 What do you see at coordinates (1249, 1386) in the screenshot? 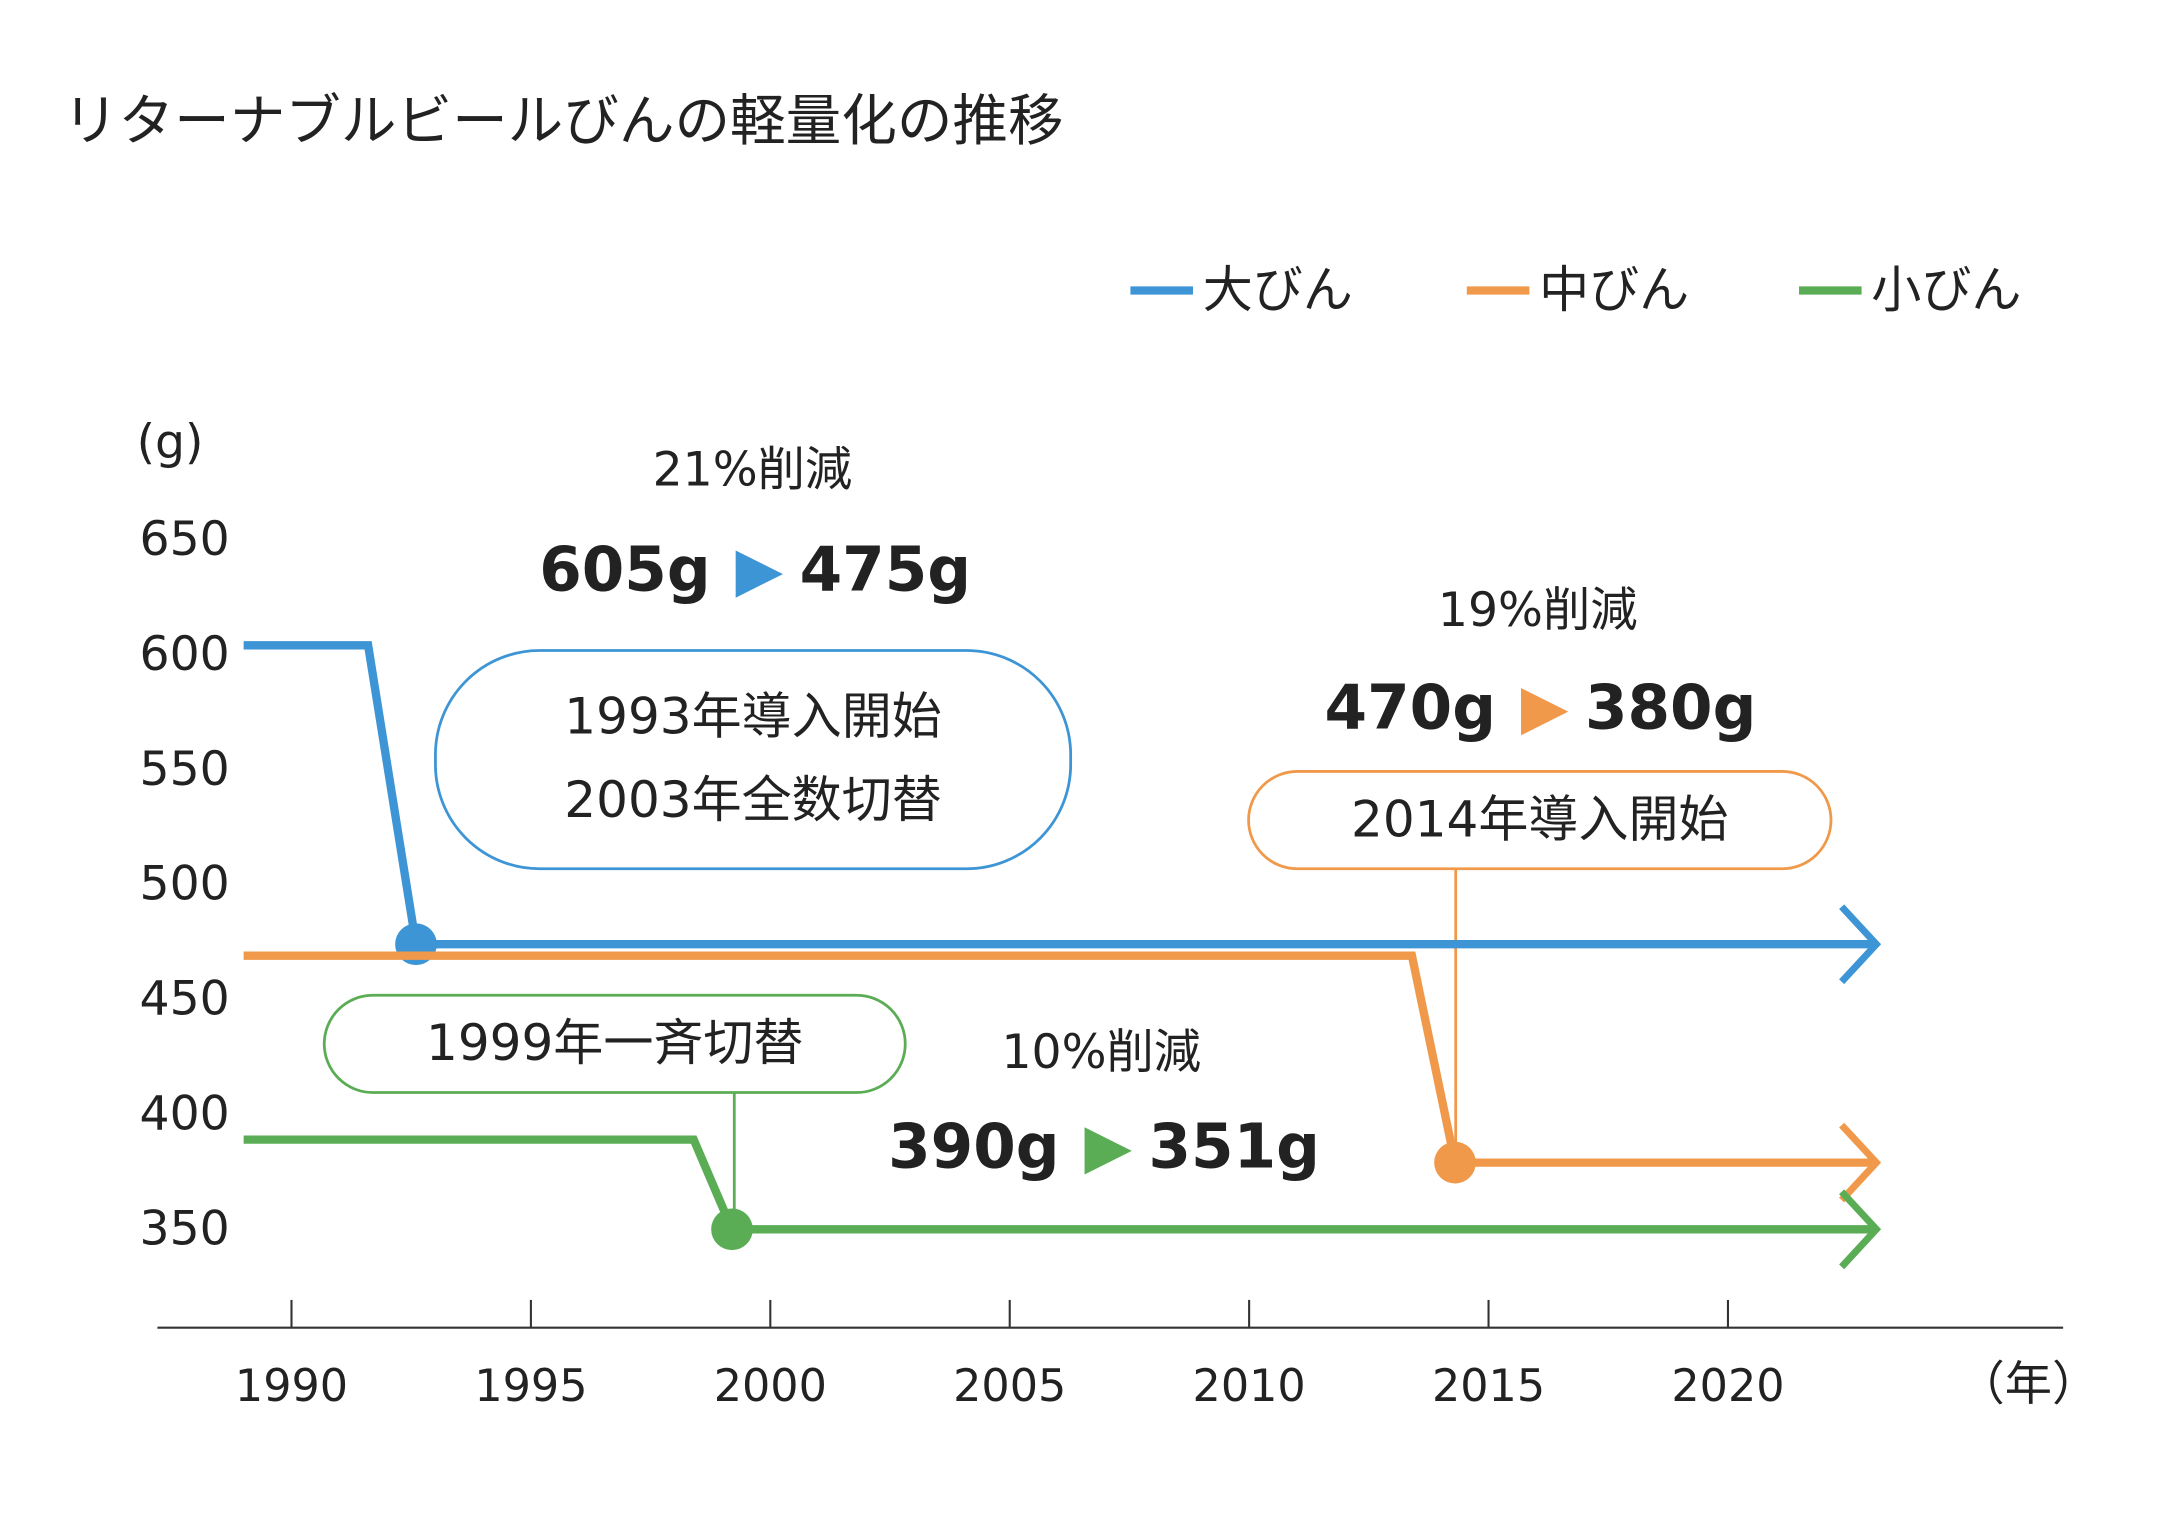
I see `x-tick-label: 2010` at bounding box center [1249, 1386].